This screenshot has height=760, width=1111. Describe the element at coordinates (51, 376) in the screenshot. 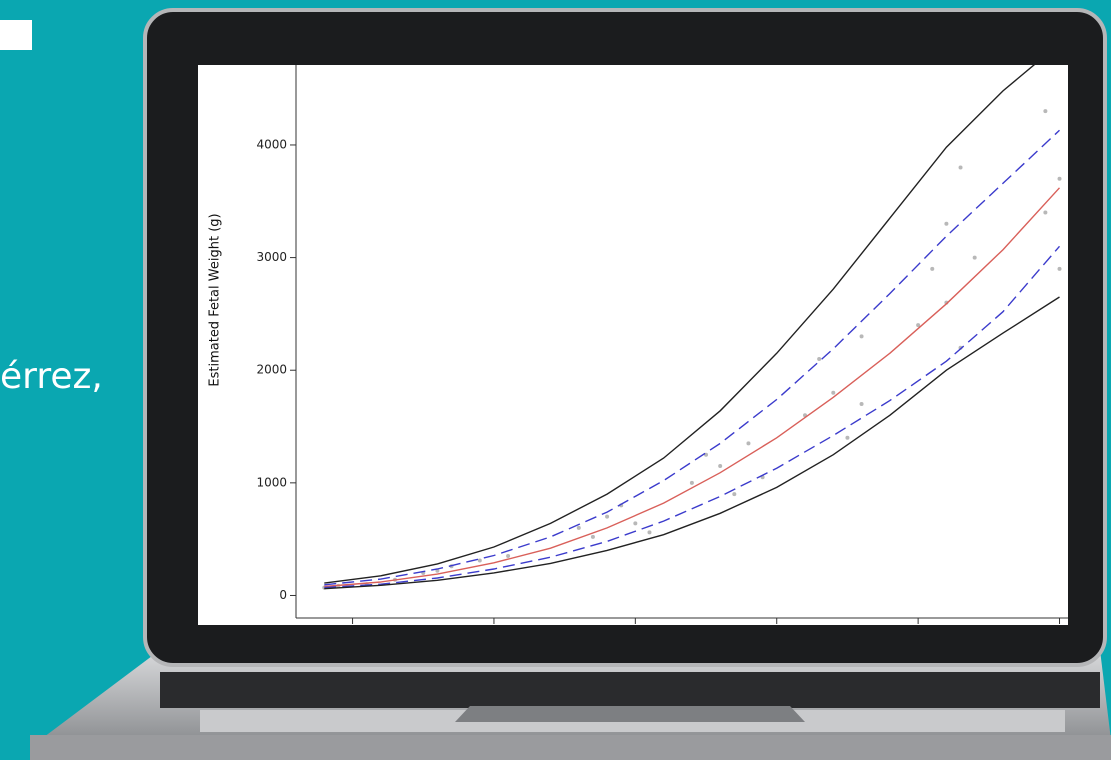

I see `side-text: érrez,` at that location.